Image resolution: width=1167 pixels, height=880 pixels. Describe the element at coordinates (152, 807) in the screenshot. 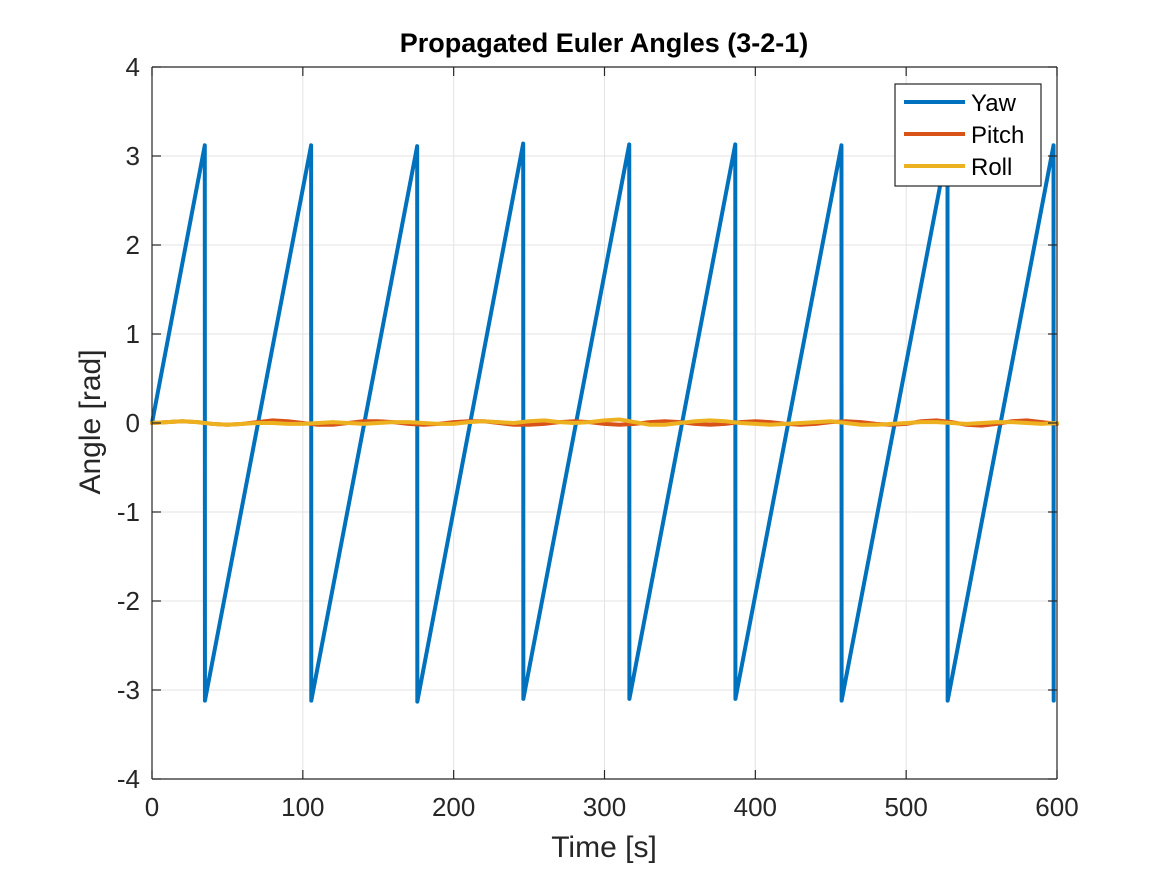

I see `x-tick-label: 0` at that location.